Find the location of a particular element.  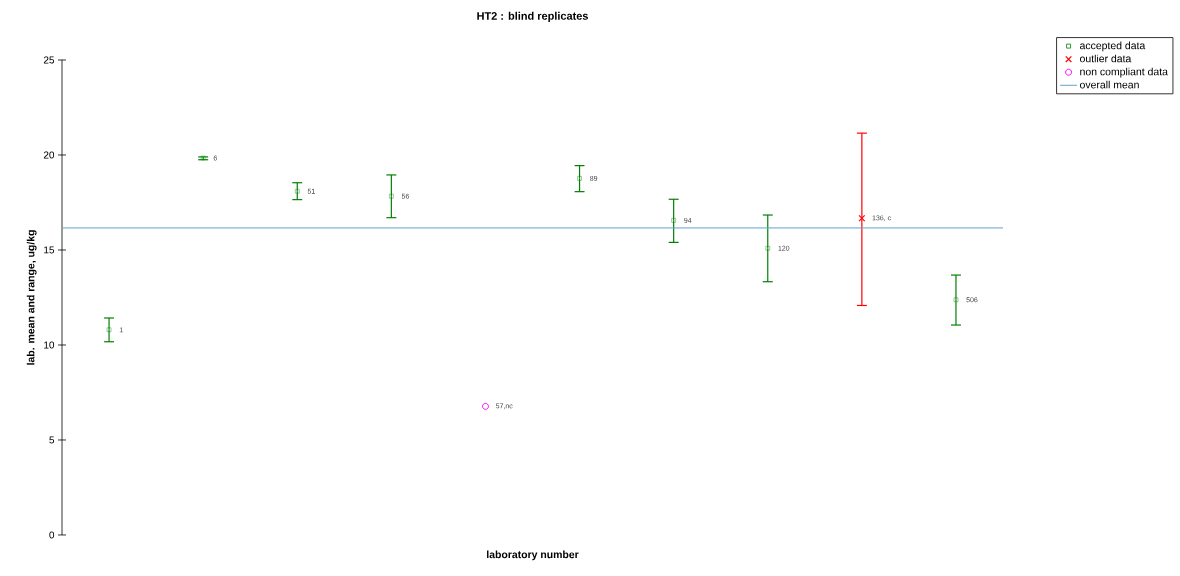

y-tick-label: 25 is located at coordinates (49, 60).